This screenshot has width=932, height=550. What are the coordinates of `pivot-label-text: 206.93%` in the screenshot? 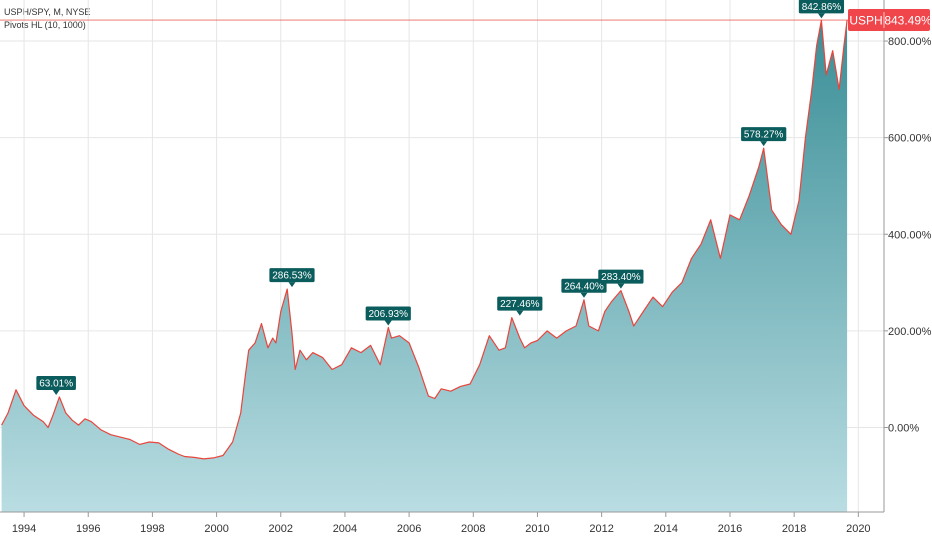 It's located at (389, 314).